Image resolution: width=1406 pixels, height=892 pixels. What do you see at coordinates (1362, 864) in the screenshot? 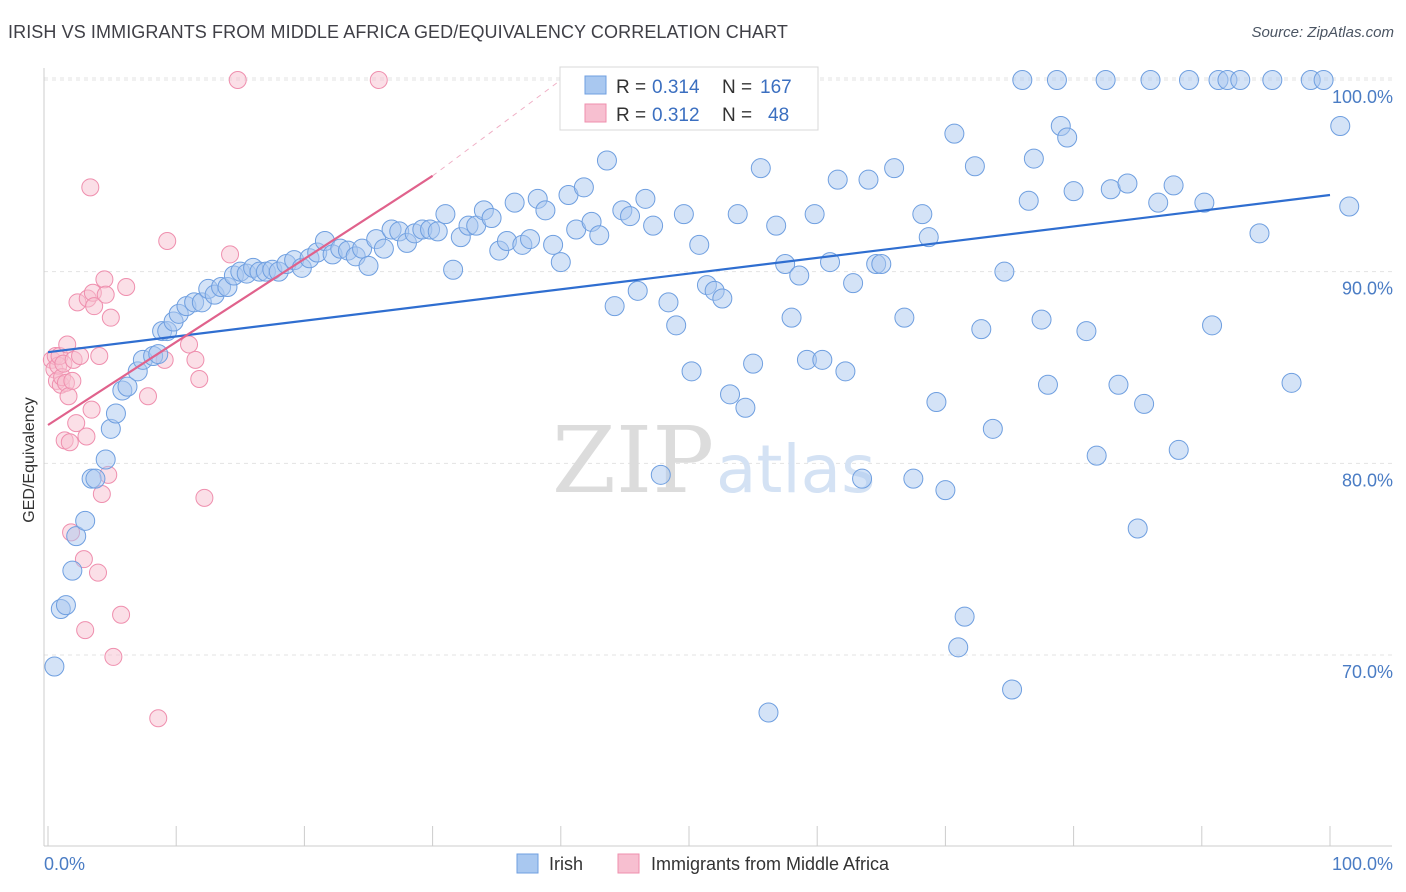
I see `x-tick-label-max: 100.0%` at bounding box center [1362, 864].